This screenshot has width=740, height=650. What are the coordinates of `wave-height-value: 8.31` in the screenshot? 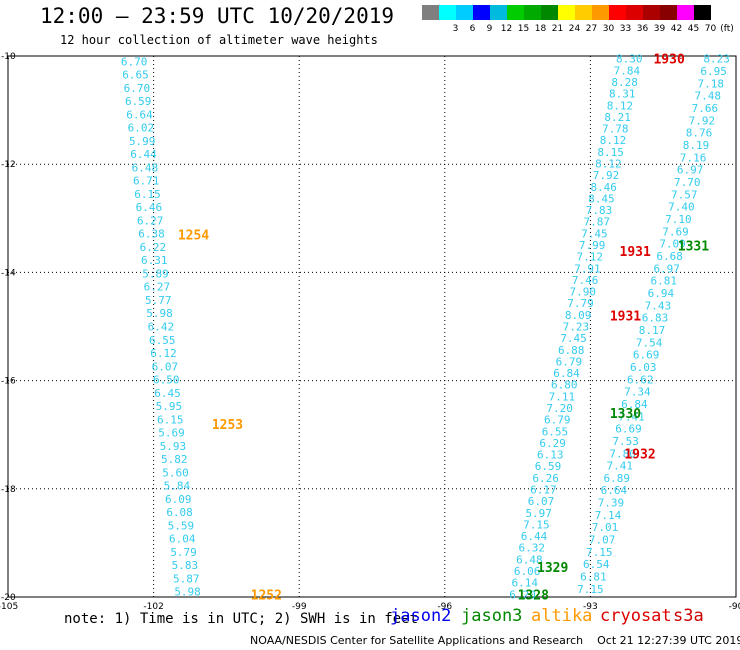 It's located at (622, 94).